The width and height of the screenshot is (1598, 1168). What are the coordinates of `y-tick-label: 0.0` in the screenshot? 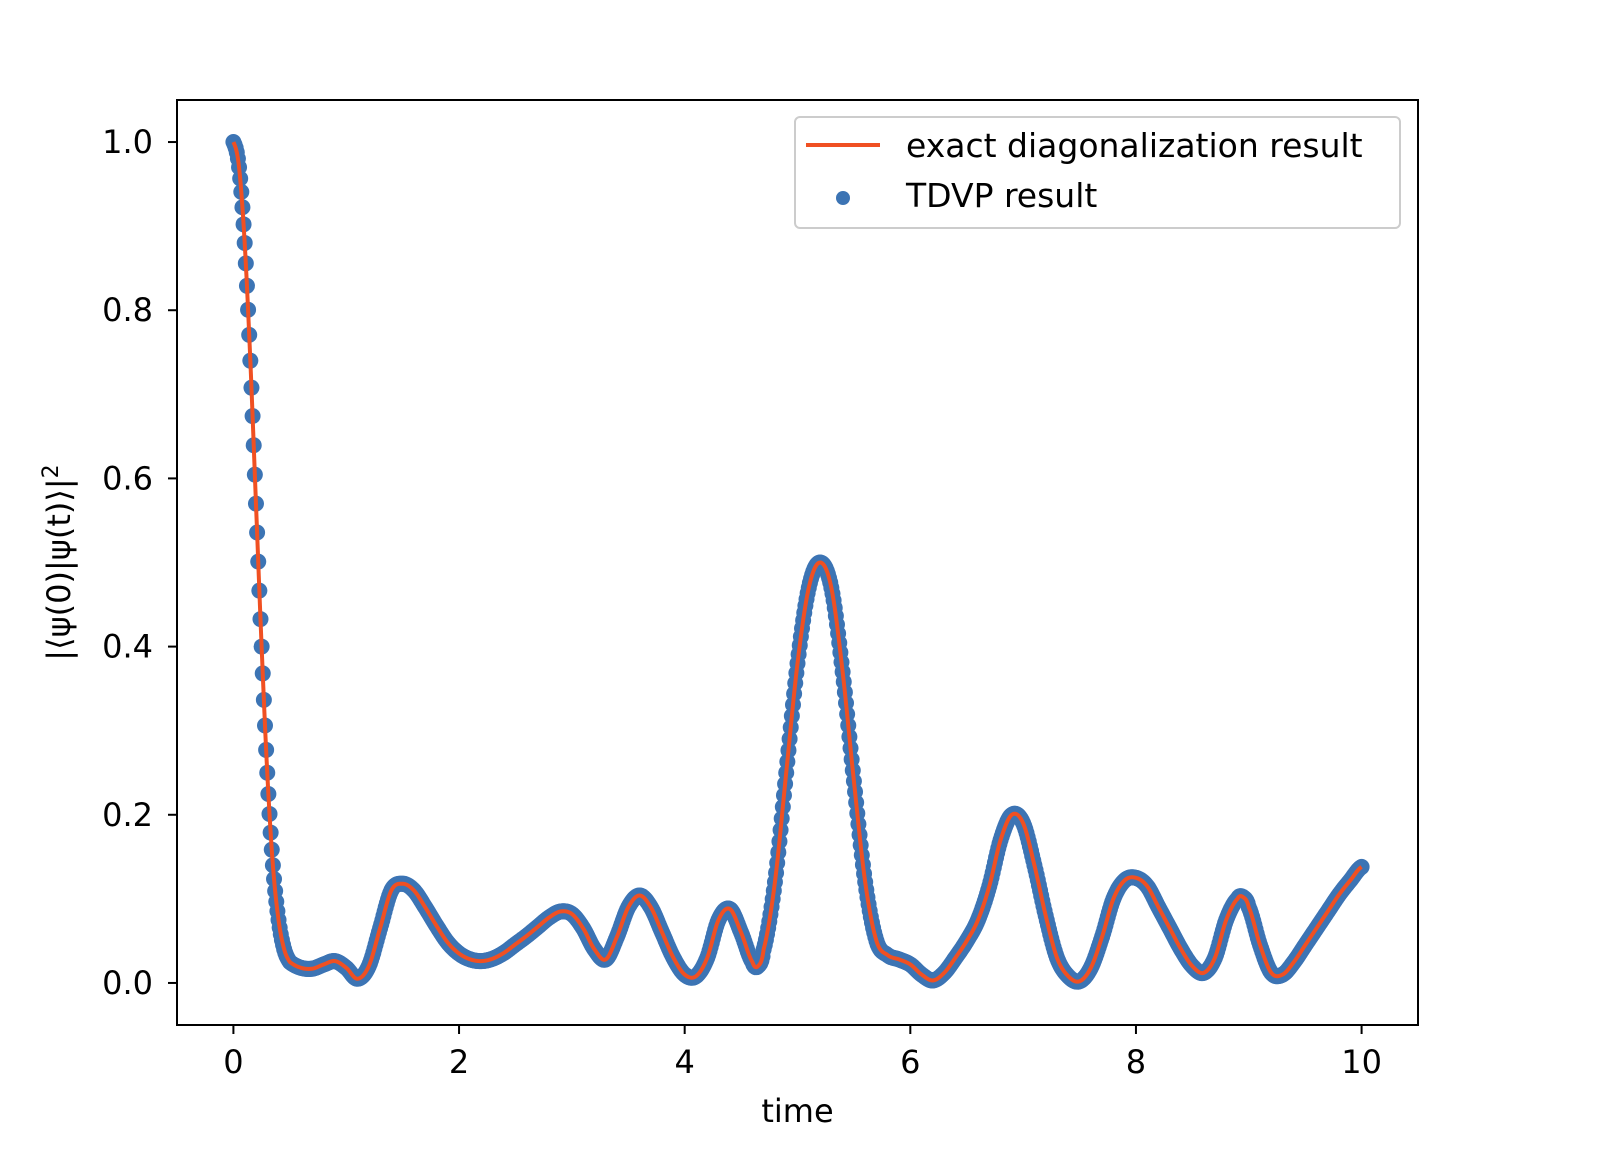 It's located at (127, 983).